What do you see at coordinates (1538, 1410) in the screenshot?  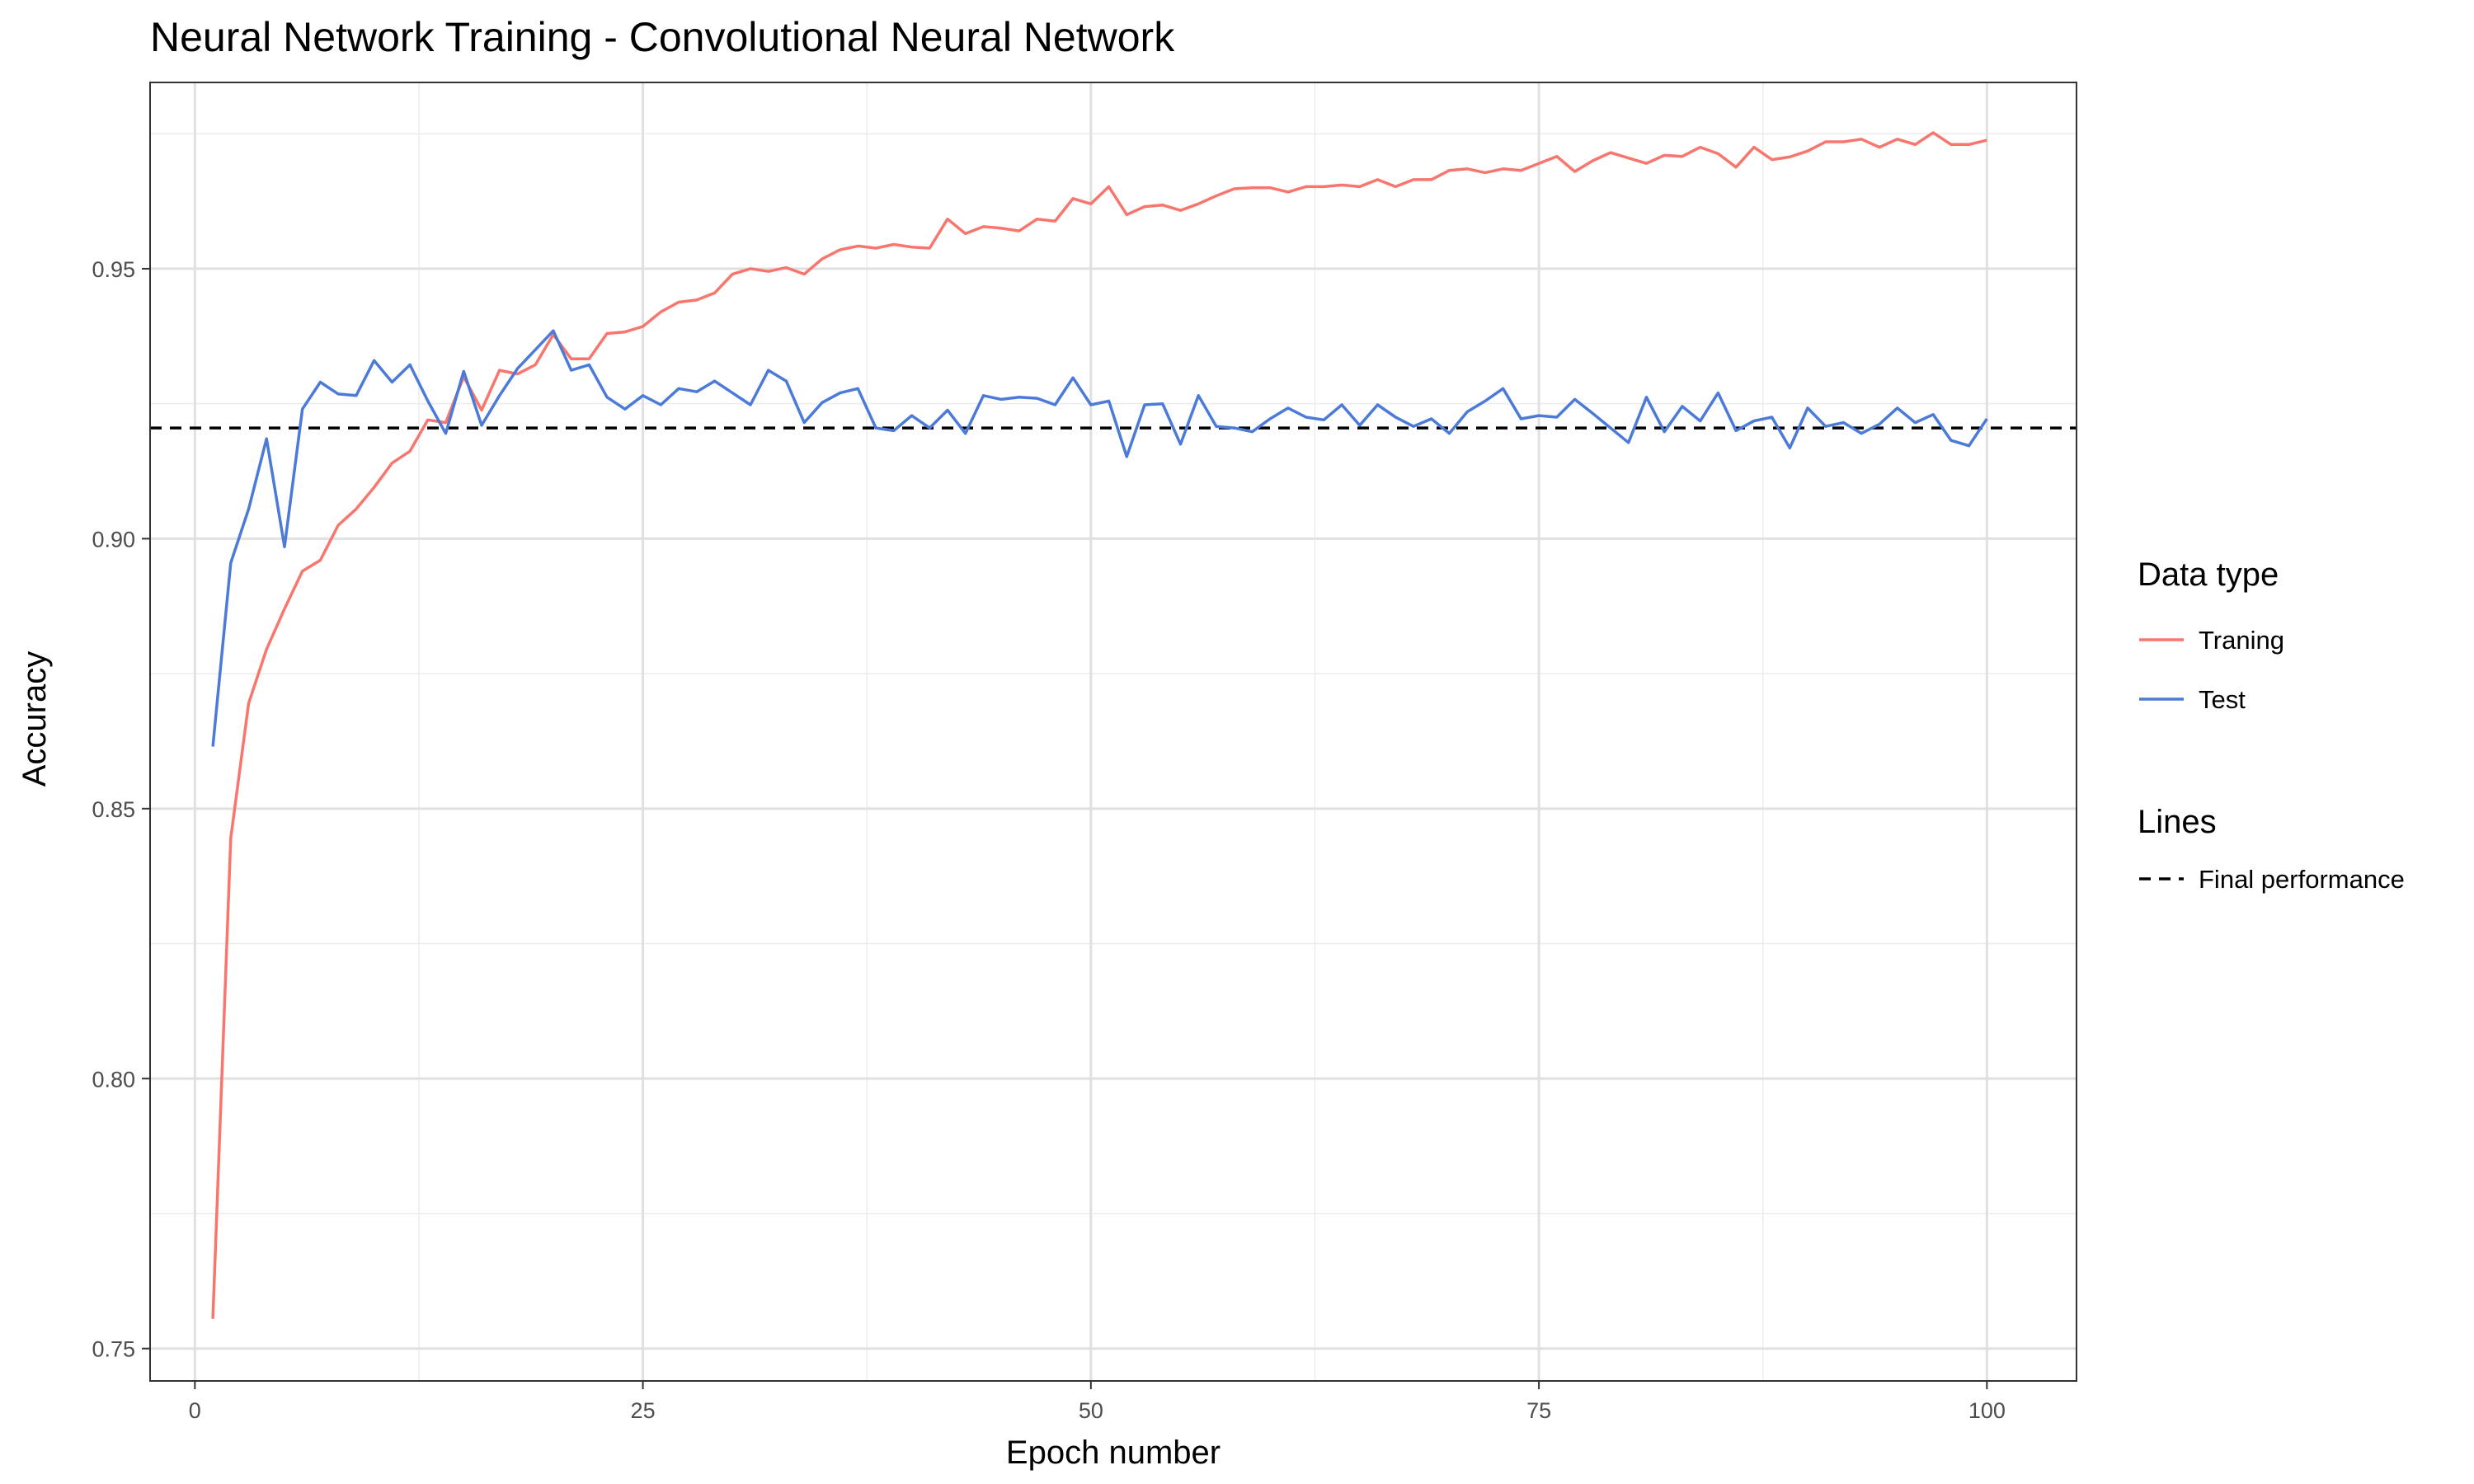 I see `x-tick-label: 75` at bounding box center [1538, 1410].